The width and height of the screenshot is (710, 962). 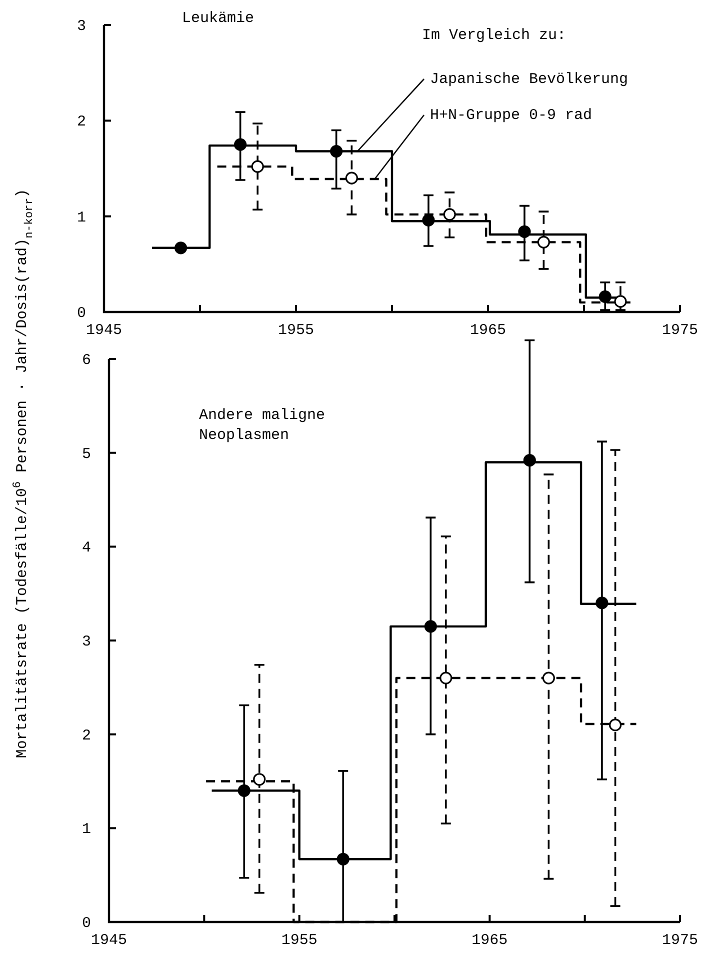 What do you see at coordinates (86, 454) in the screenshot?
I see `y-tick-label: 5` at bounding box center [86, 454].